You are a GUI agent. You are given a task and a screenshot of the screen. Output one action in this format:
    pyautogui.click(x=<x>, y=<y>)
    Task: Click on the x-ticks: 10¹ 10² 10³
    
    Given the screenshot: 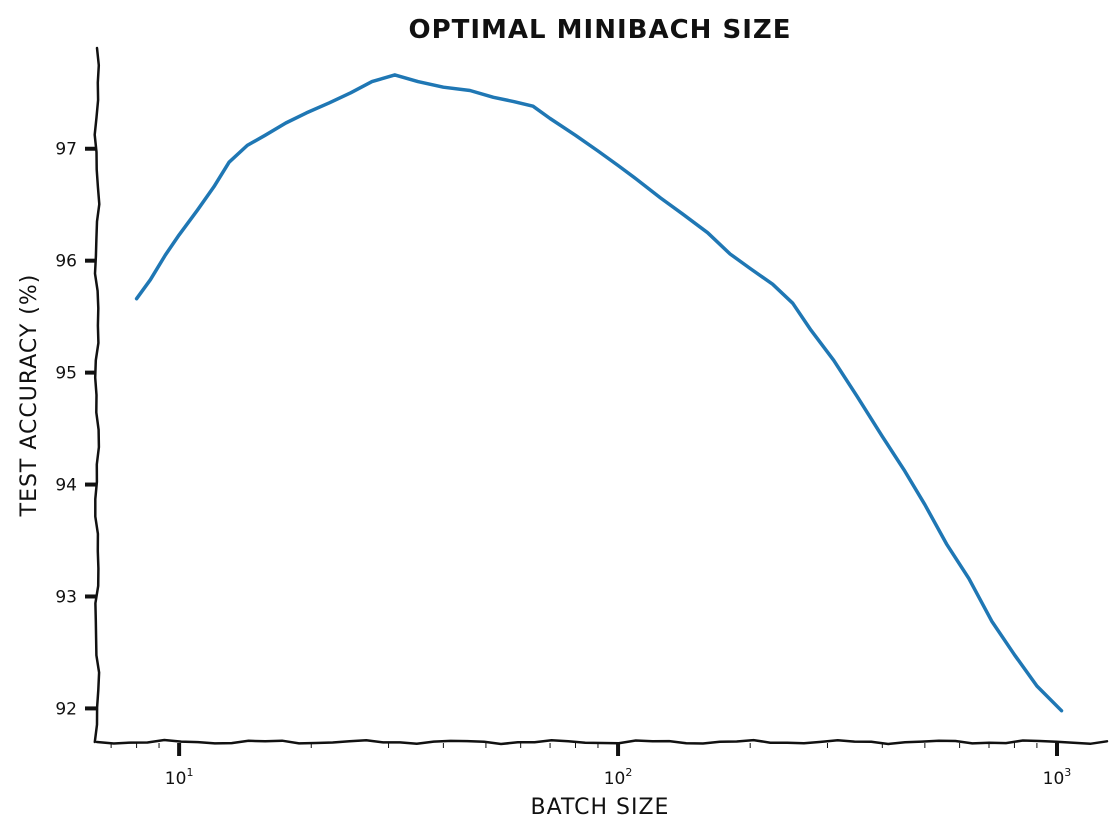 What is the action you would take?
    pyautogui.click(x=591, y=766)
    